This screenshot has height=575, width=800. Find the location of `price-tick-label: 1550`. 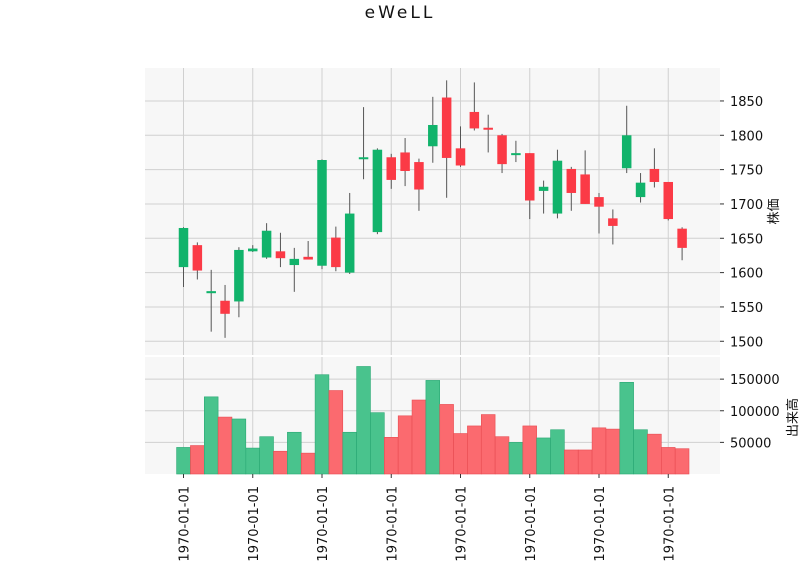

price-tick-label: 1550 is located at coordinates (746, 308).